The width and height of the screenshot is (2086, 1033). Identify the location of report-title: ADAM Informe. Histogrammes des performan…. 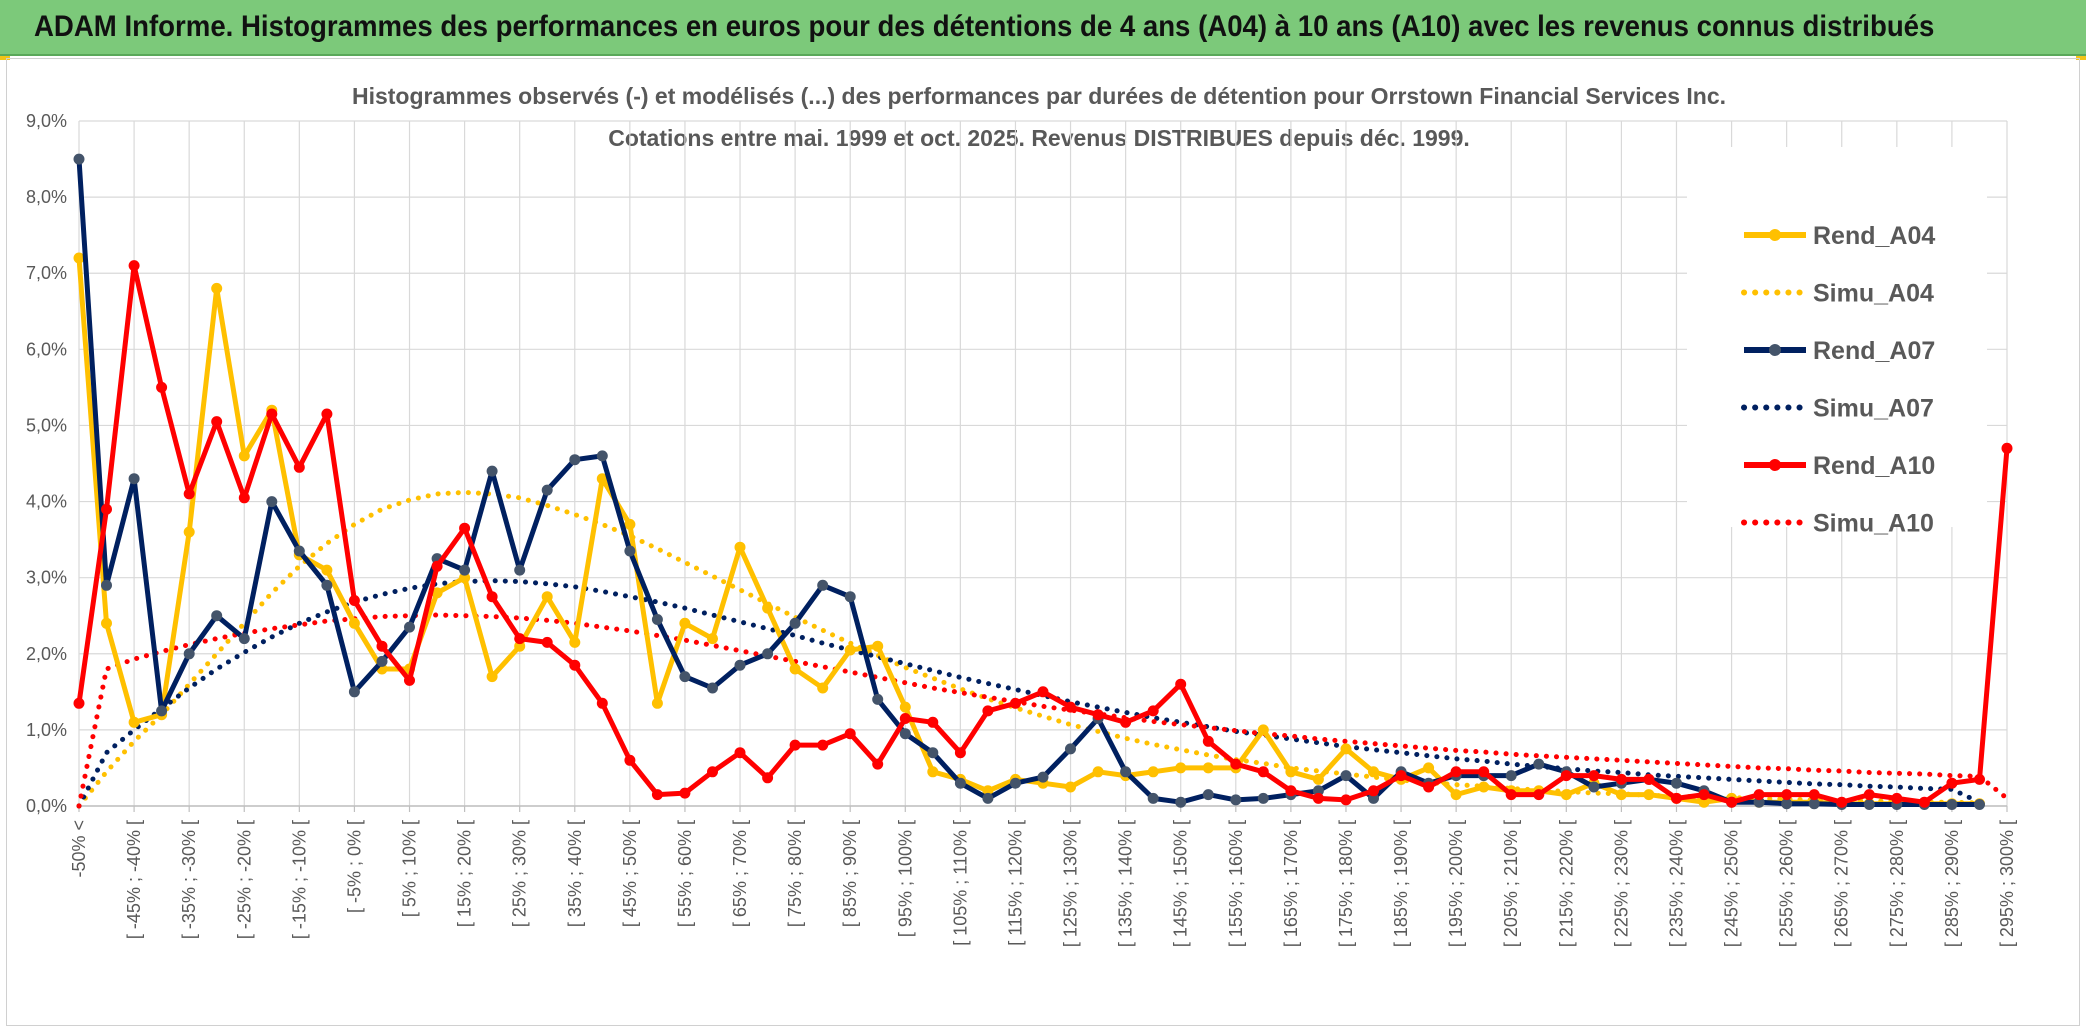
(984, 26).